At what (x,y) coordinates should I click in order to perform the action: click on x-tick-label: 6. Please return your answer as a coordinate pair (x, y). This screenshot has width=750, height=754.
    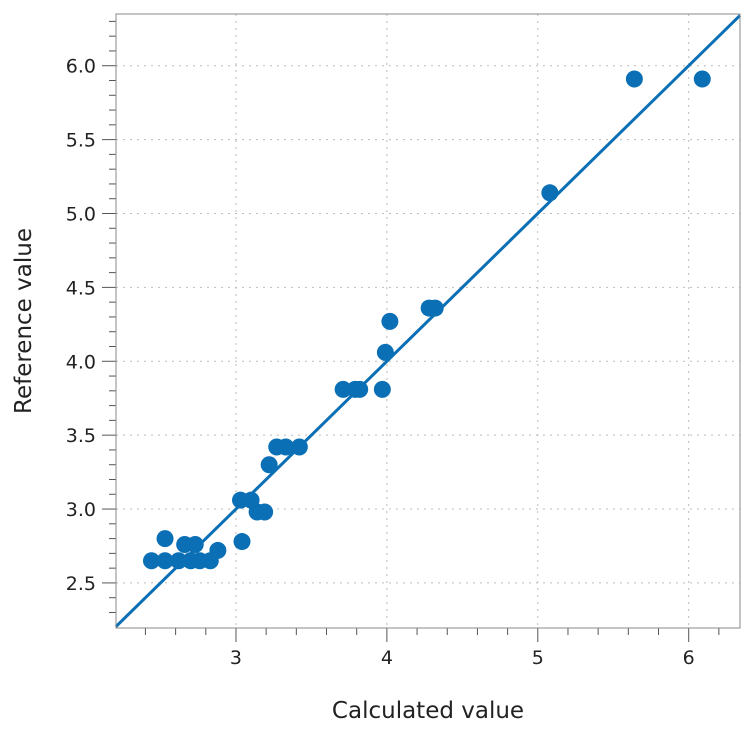
    Looking at the image, I should click on (689, 658).